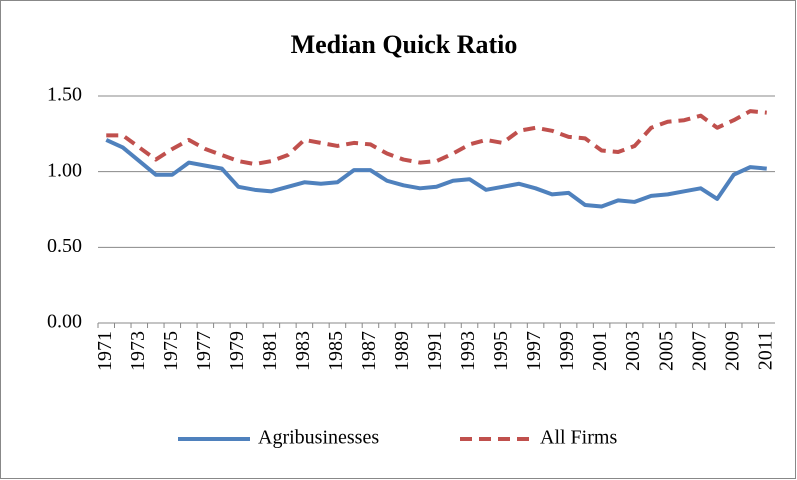 This screenshot has height=480, width=797. Describe the element at coordinates (64, 170) in the screenshot. I see `y-tick-label: 1.00` at that location.